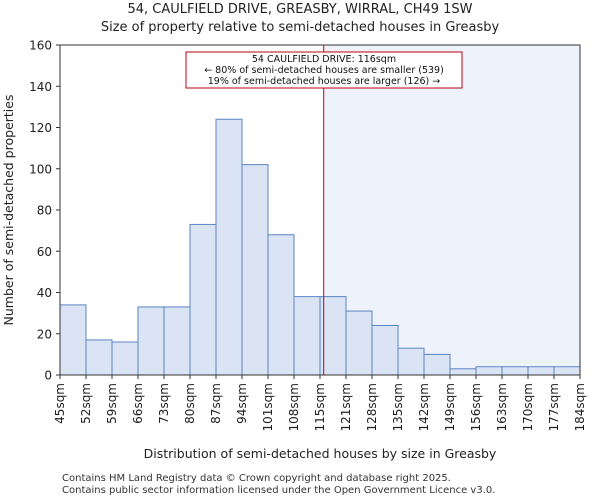 This screenshot has width=600, height=500. Describe the element at coordinates (255, 270) in the screenshot. I see `bar-94sqm` at that location.